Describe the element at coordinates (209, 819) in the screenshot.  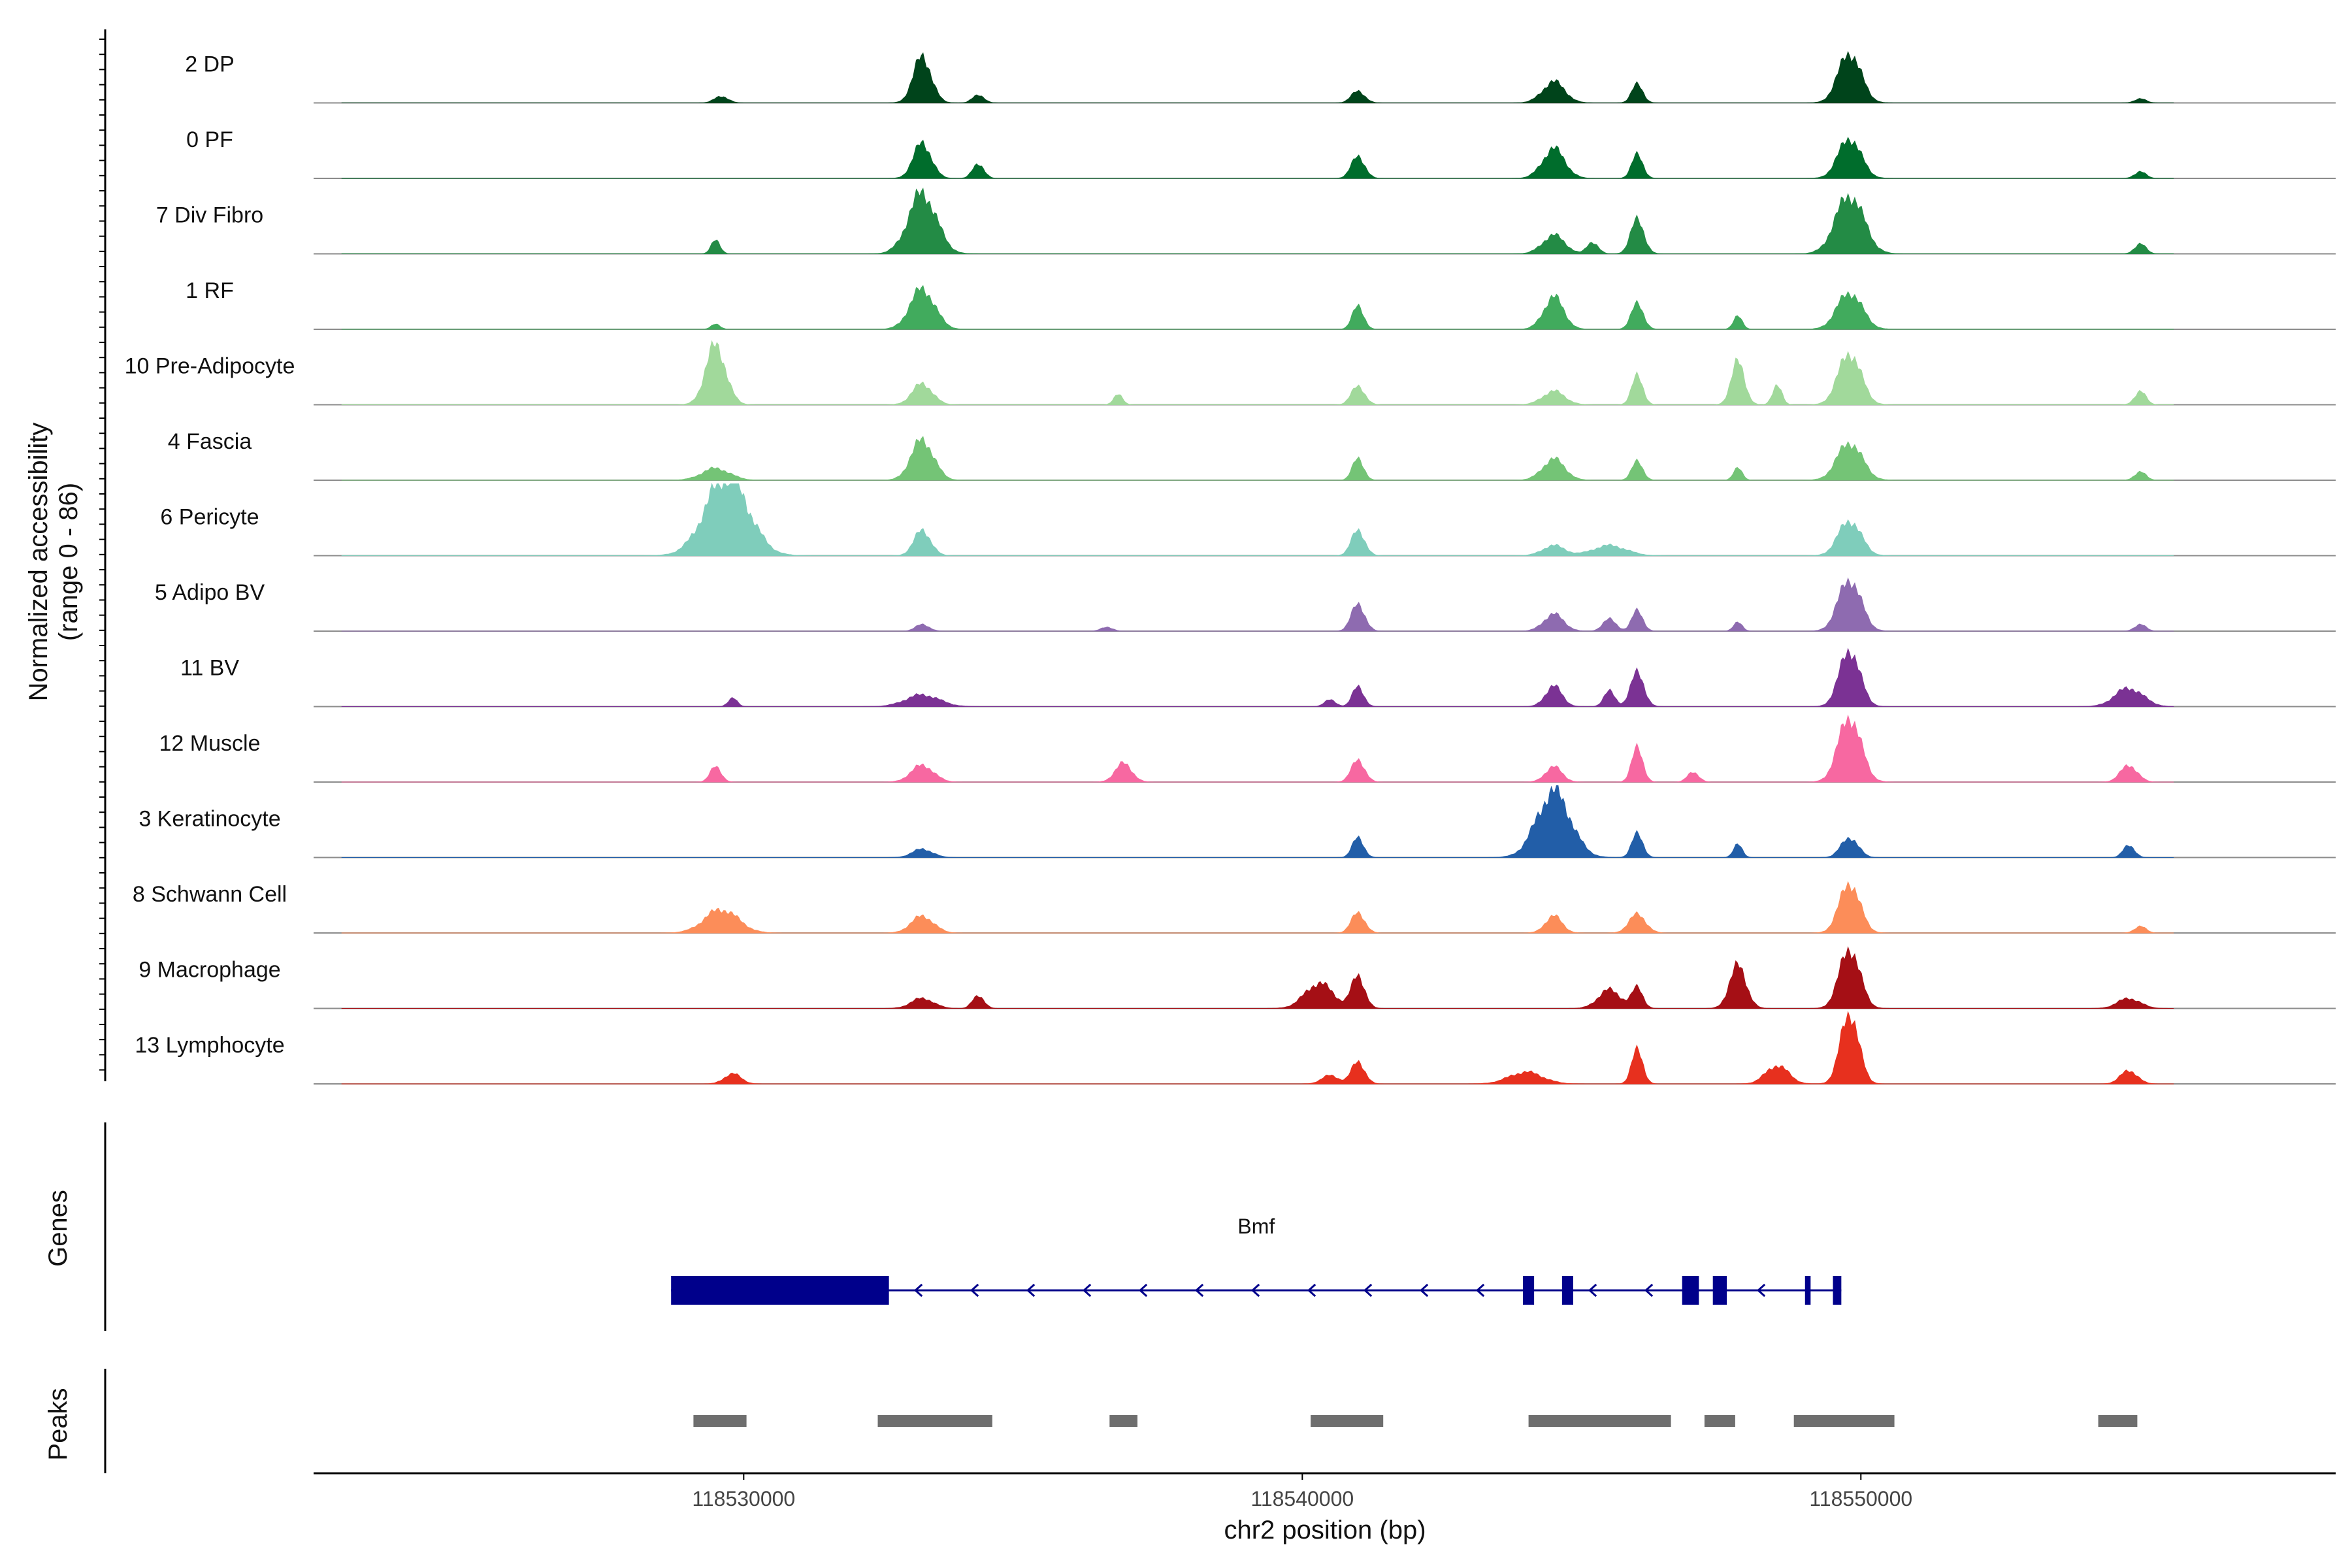
I see `track-label: 3 Keratinocyte` at that location.